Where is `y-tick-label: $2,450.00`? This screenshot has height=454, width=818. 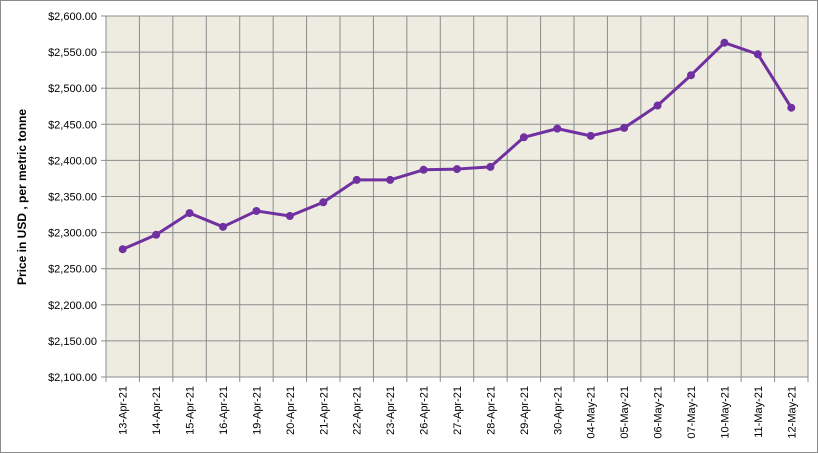
y-tick-label: $2,450.00 is located at coordinates (72, 125).